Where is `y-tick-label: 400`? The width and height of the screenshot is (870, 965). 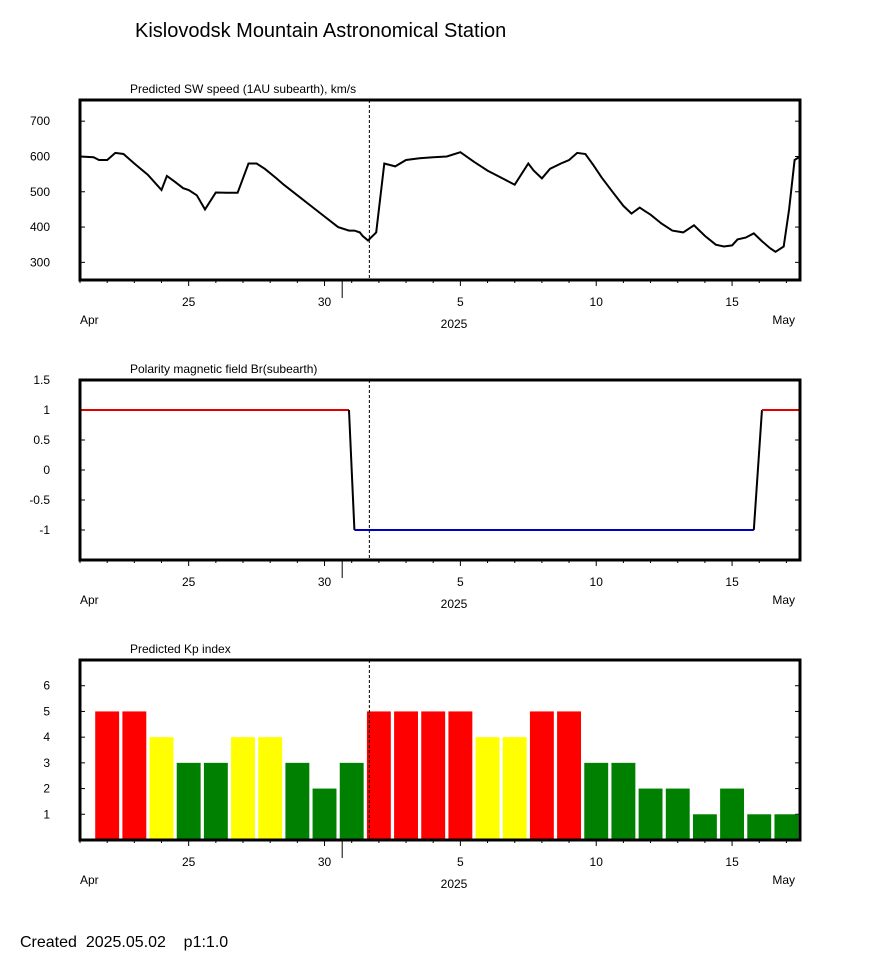
y-tick-label: 400 is located at coordinates (40, 227).